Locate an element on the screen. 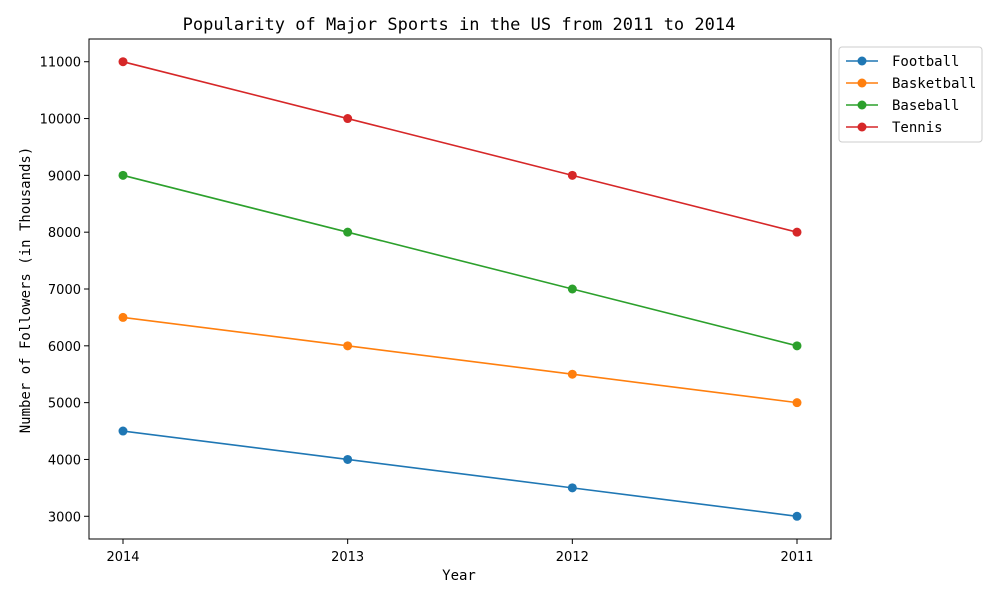 The width and height of the screenshot is (1000, 600). x-axis-label: Year is located at coordinates (459, 576).